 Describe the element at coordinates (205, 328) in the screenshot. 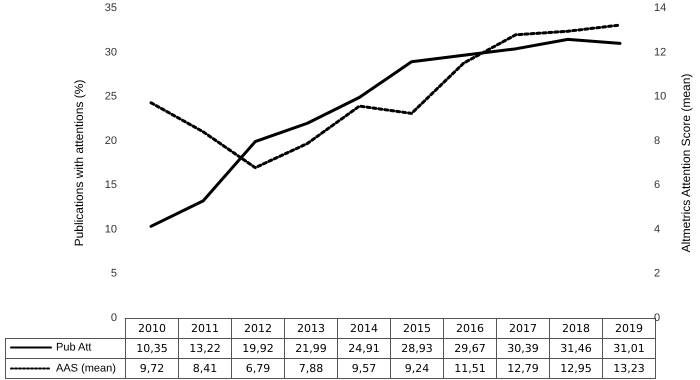

I see `x-tick-label: 2011` at that location.